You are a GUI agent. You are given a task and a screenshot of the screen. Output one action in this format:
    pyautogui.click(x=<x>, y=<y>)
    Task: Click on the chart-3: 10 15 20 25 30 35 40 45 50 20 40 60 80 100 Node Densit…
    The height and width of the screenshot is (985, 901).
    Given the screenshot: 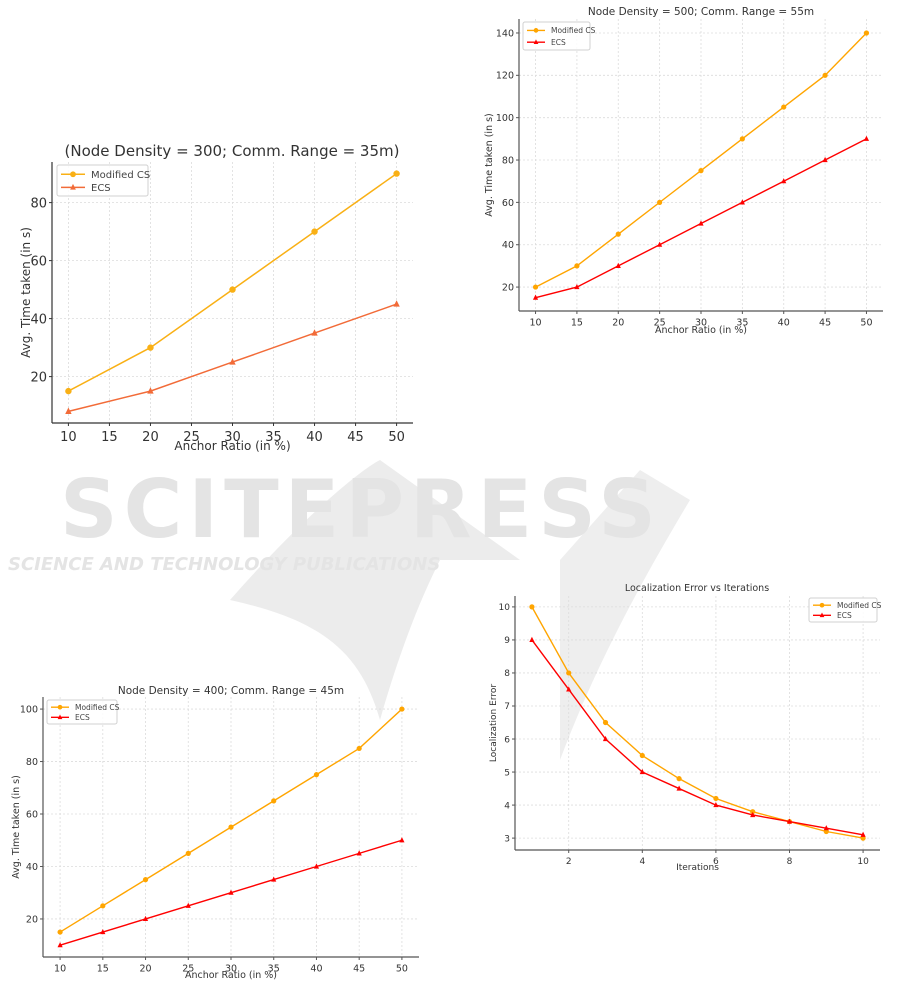 What is the action you would take?
    pyautogui.click(x=215, y=833)
    